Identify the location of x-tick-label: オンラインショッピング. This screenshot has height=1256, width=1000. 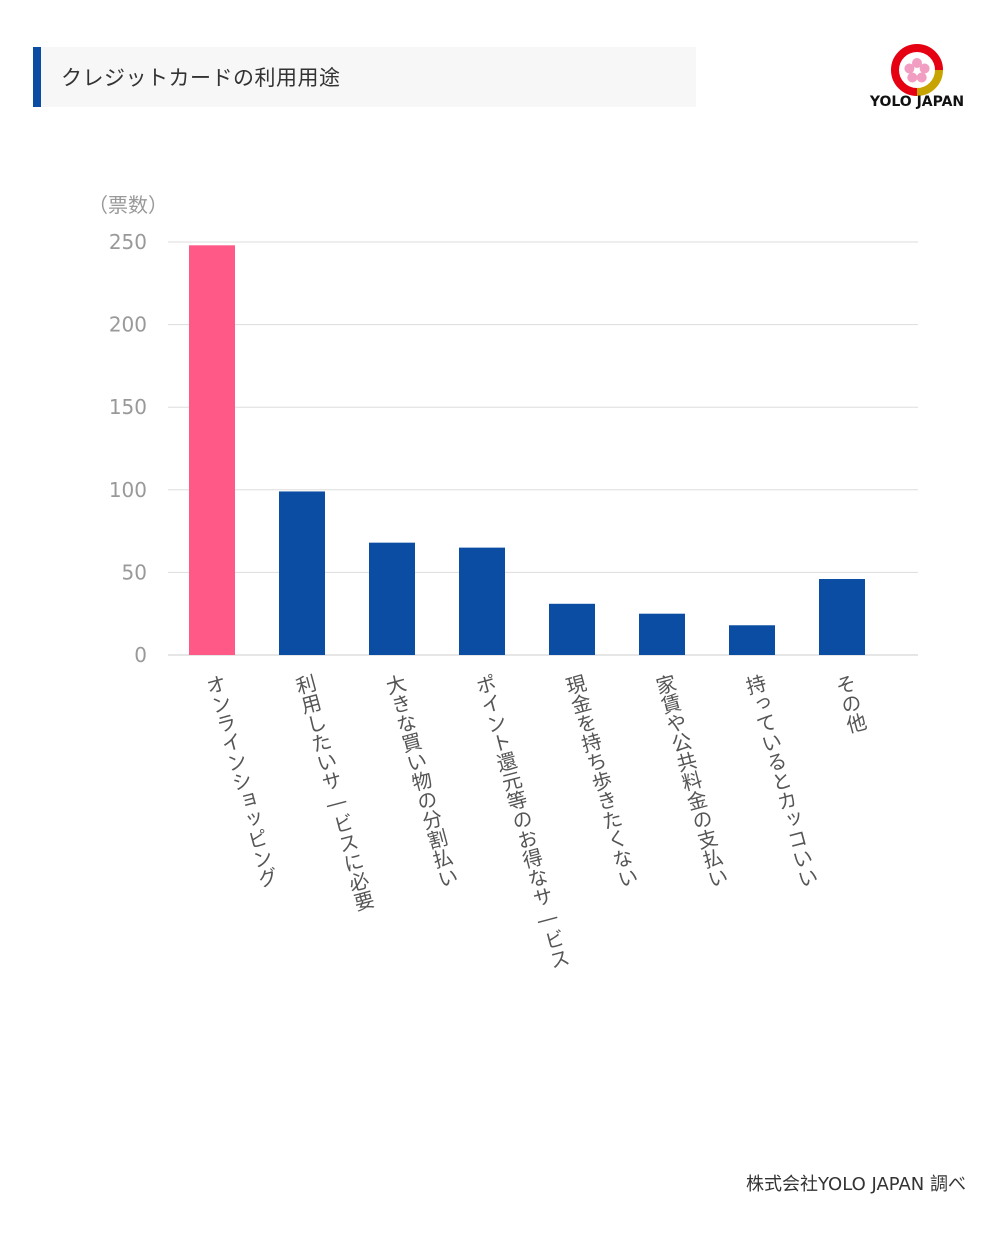
(240, 781).